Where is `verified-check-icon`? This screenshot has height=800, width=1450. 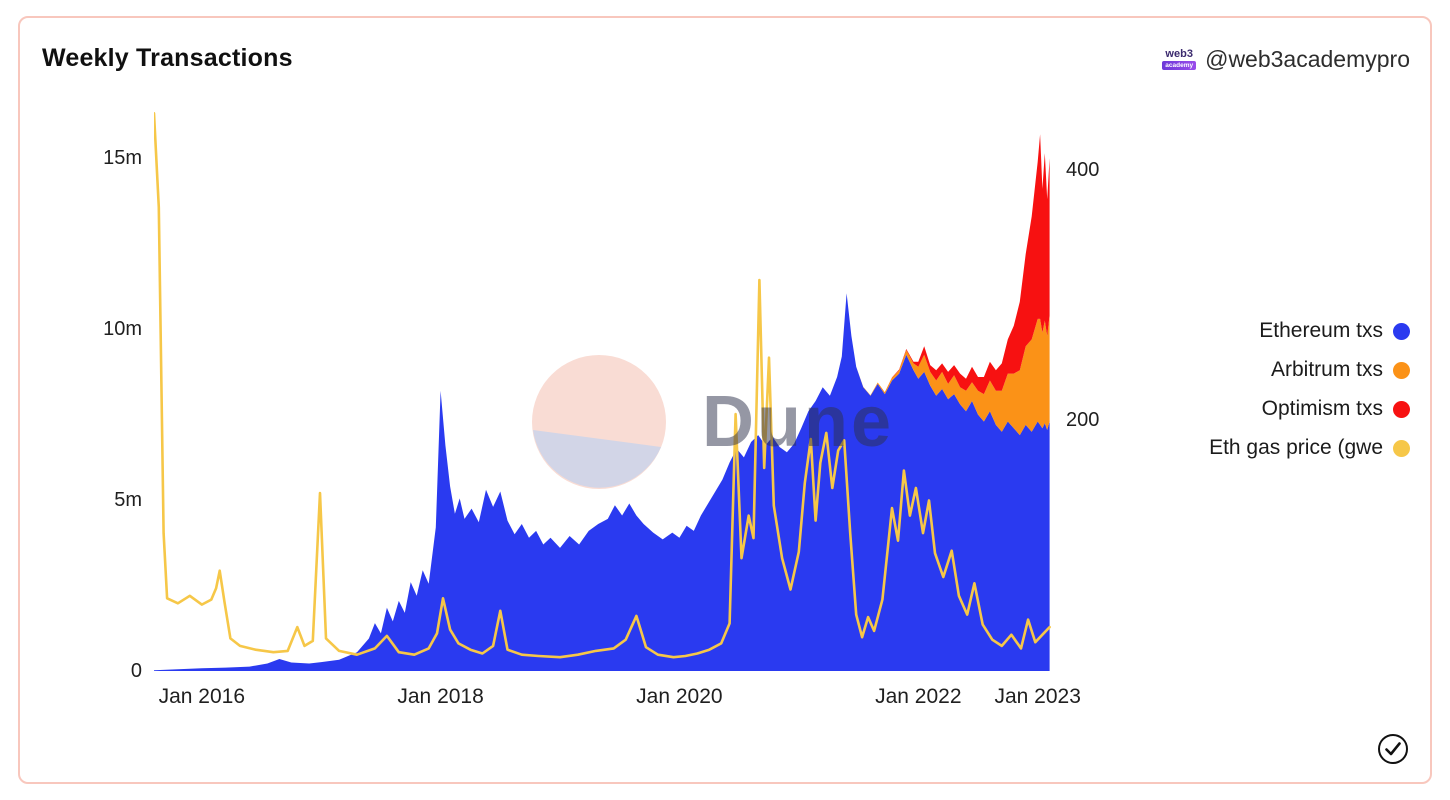
verified-check-icon is located at coordinates (1393, 749).